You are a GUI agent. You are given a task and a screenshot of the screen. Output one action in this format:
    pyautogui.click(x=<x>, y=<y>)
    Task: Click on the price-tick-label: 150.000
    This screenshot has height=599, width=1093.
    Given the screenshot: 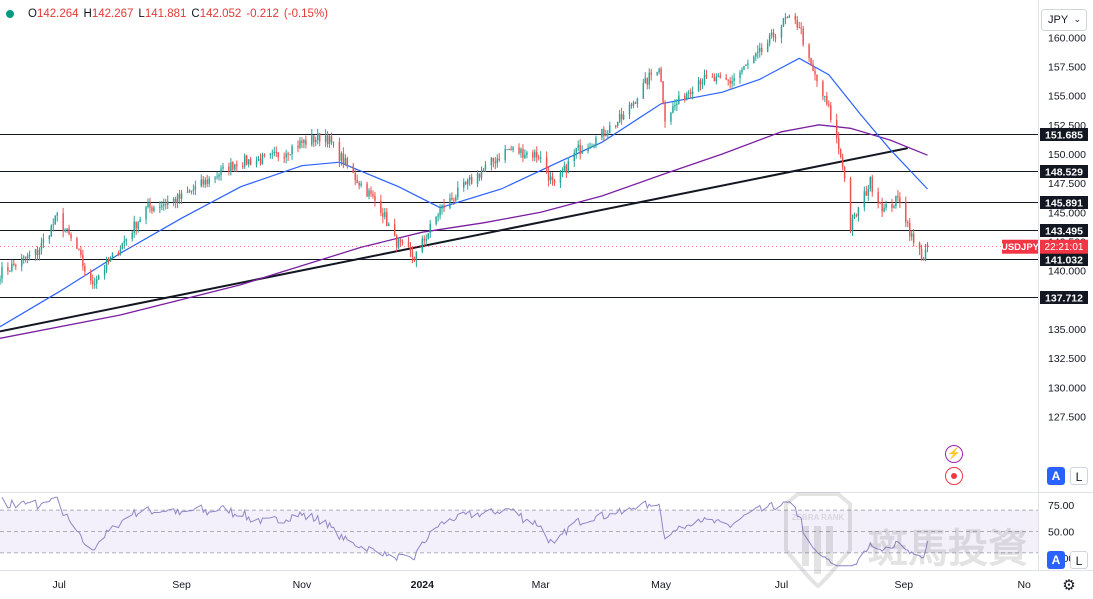 What is the action you would take?
    pyautogui.click(x=1067, y=155)
    